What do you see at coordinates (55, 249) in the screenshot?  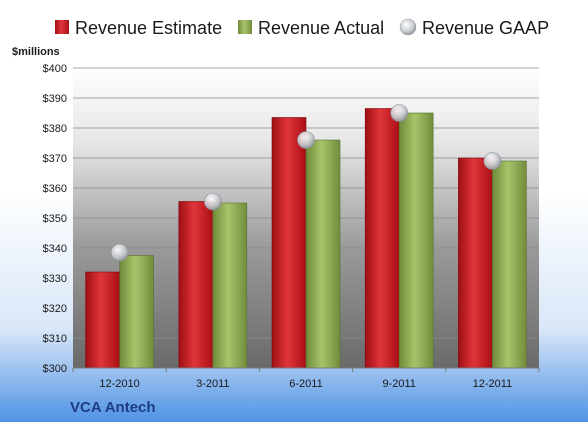 I see `y-tick-label: $340` at bounding box center [55, 249].